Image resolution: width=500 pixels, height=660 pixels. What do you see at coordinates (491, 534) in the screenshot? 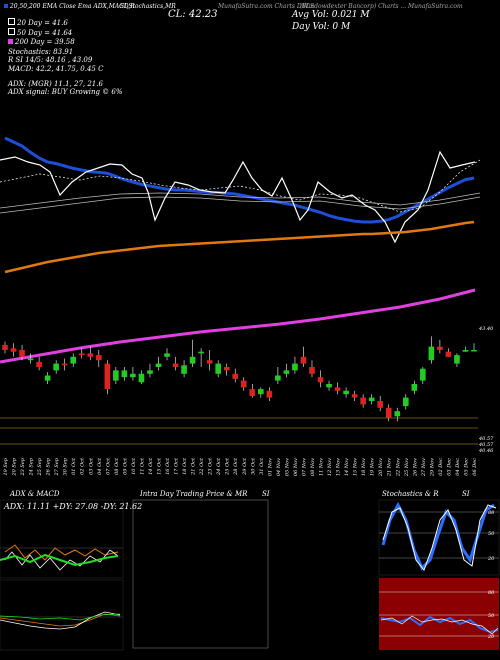
I see `stoch-tick-50: 50` at bounding box center [491, 534].